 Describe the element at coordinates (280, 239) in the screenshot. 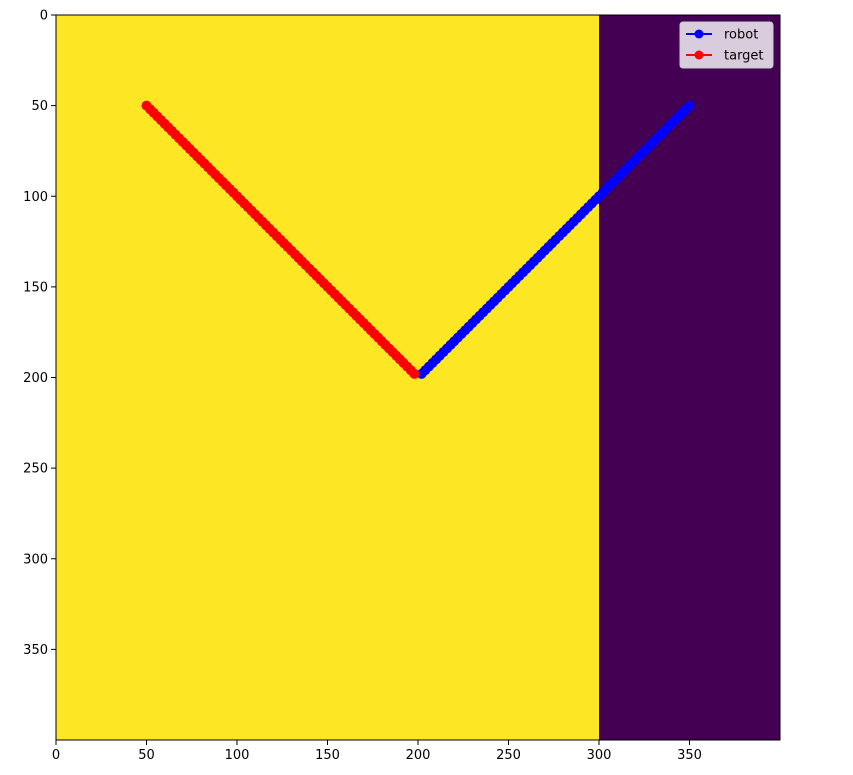

I see `series-target` at that location.